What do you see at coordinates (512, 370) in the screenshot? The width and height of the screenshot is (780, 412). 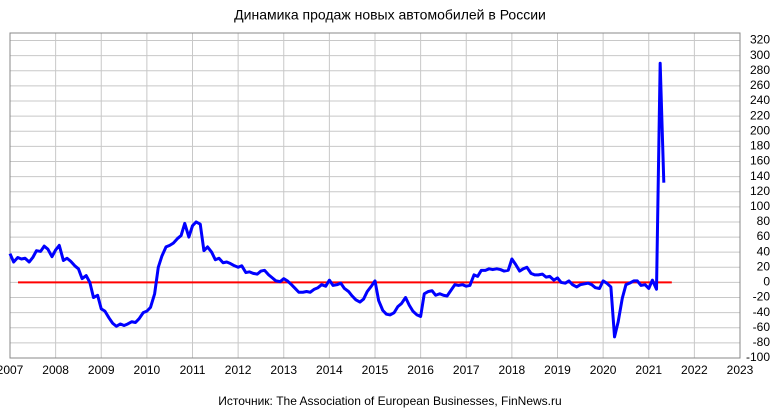 I see `x-tick-label: 2018` at bounding box center [512, 370].